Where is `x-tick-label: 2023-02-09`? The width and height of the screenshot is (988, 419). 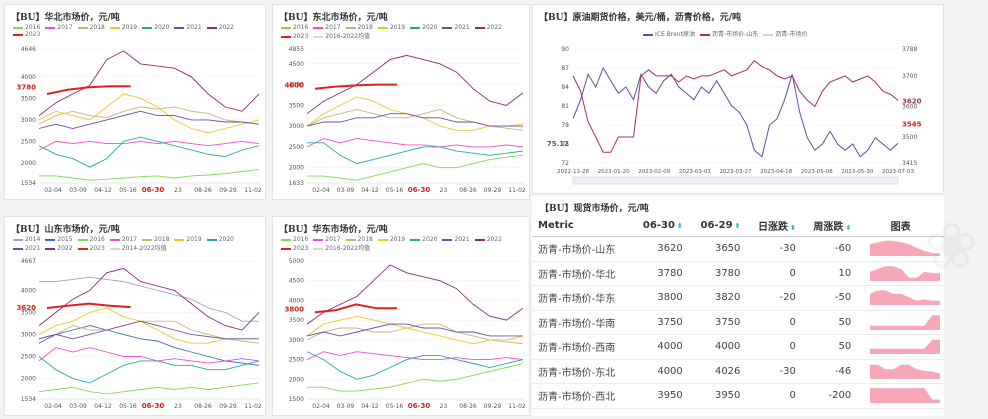 x-tick-label: 2023-02-09 is located at coordinates (654, 172).